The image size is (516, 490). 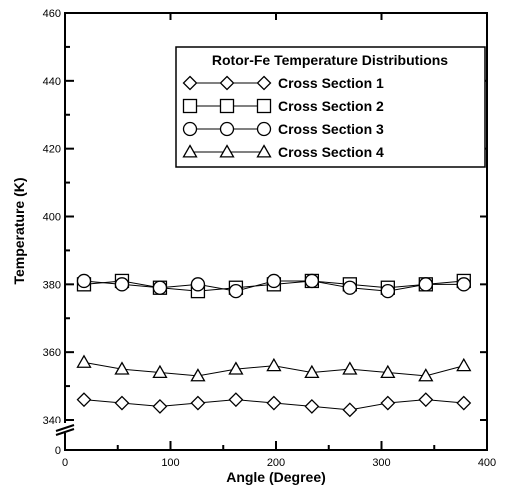 I want to click on y-tick-label: 380, so click(x=52, y=285).